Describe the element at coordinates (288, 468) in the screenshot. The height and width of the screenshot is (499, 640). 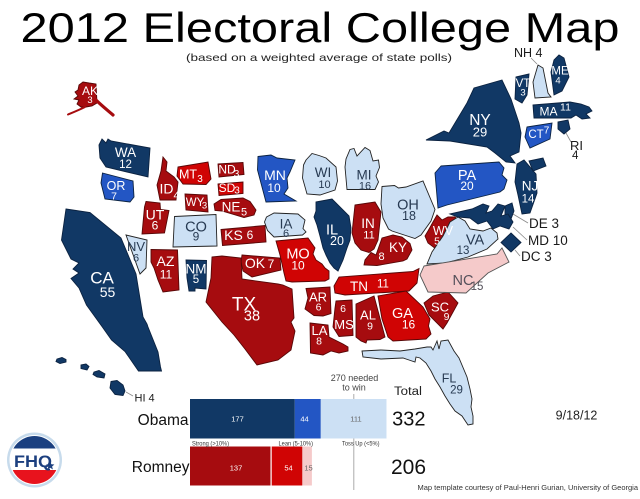
I see `svg-text: 54` at that location.